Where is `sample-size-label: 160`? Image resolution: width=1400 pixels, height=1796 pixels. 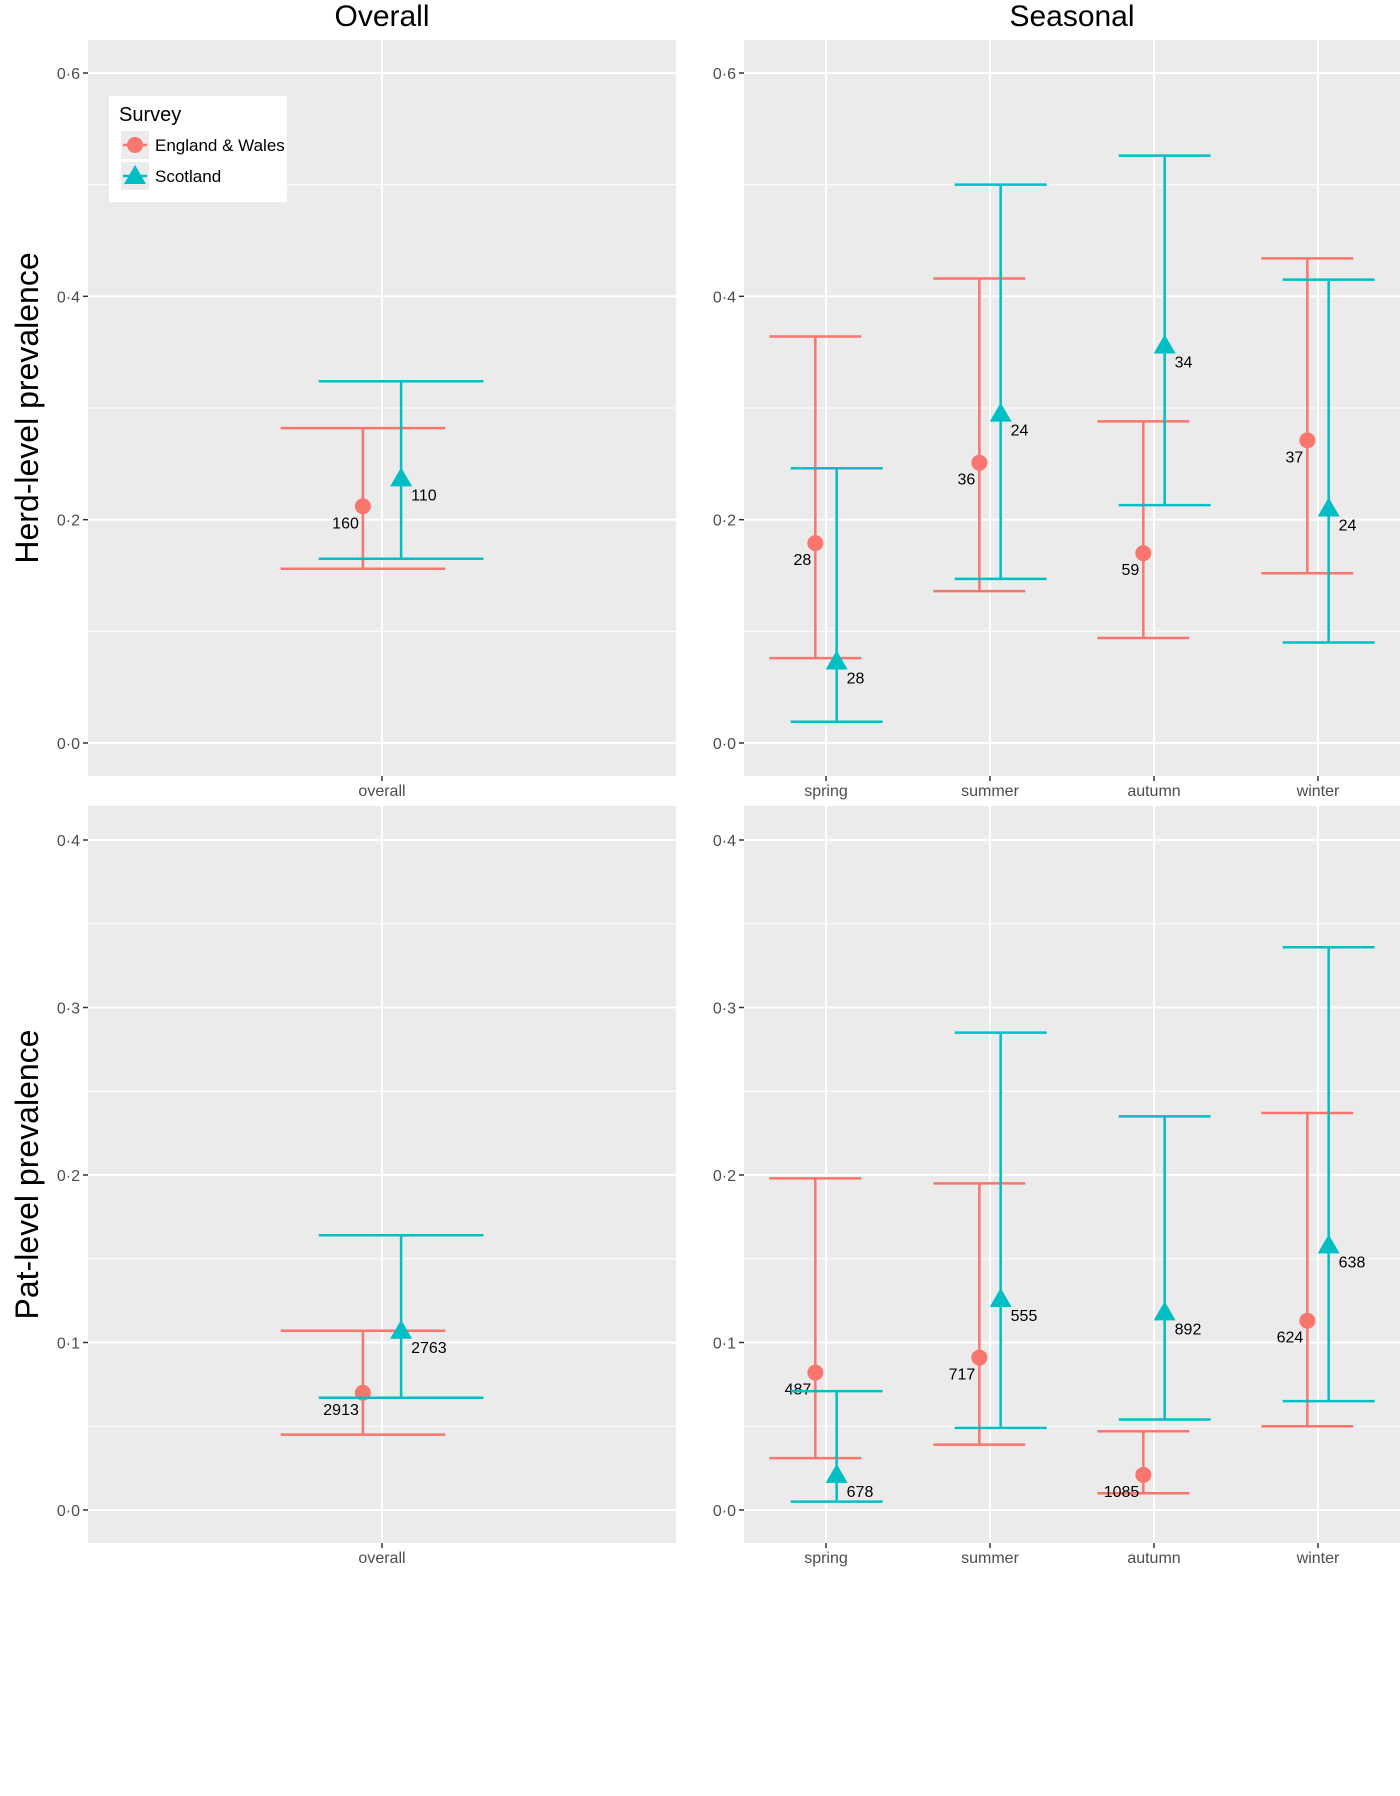
sample-size-label: 160 is located at coordinates (345, 523).